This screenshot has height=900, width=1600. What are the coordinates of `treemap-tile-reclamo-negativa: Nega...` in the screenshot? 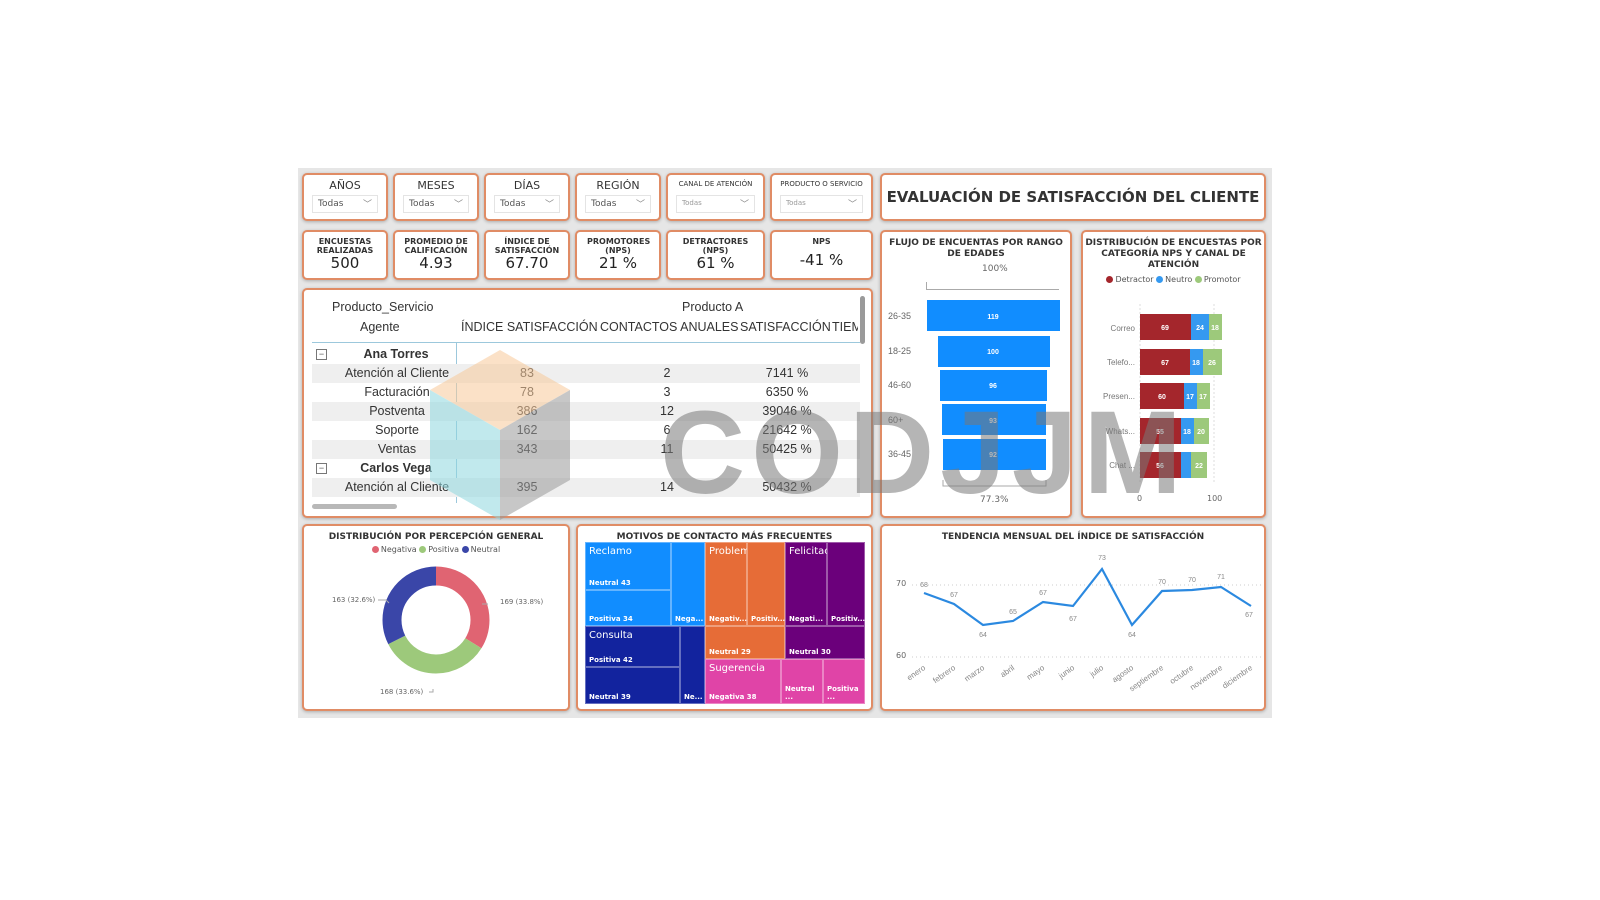 It's located at (688, 584).